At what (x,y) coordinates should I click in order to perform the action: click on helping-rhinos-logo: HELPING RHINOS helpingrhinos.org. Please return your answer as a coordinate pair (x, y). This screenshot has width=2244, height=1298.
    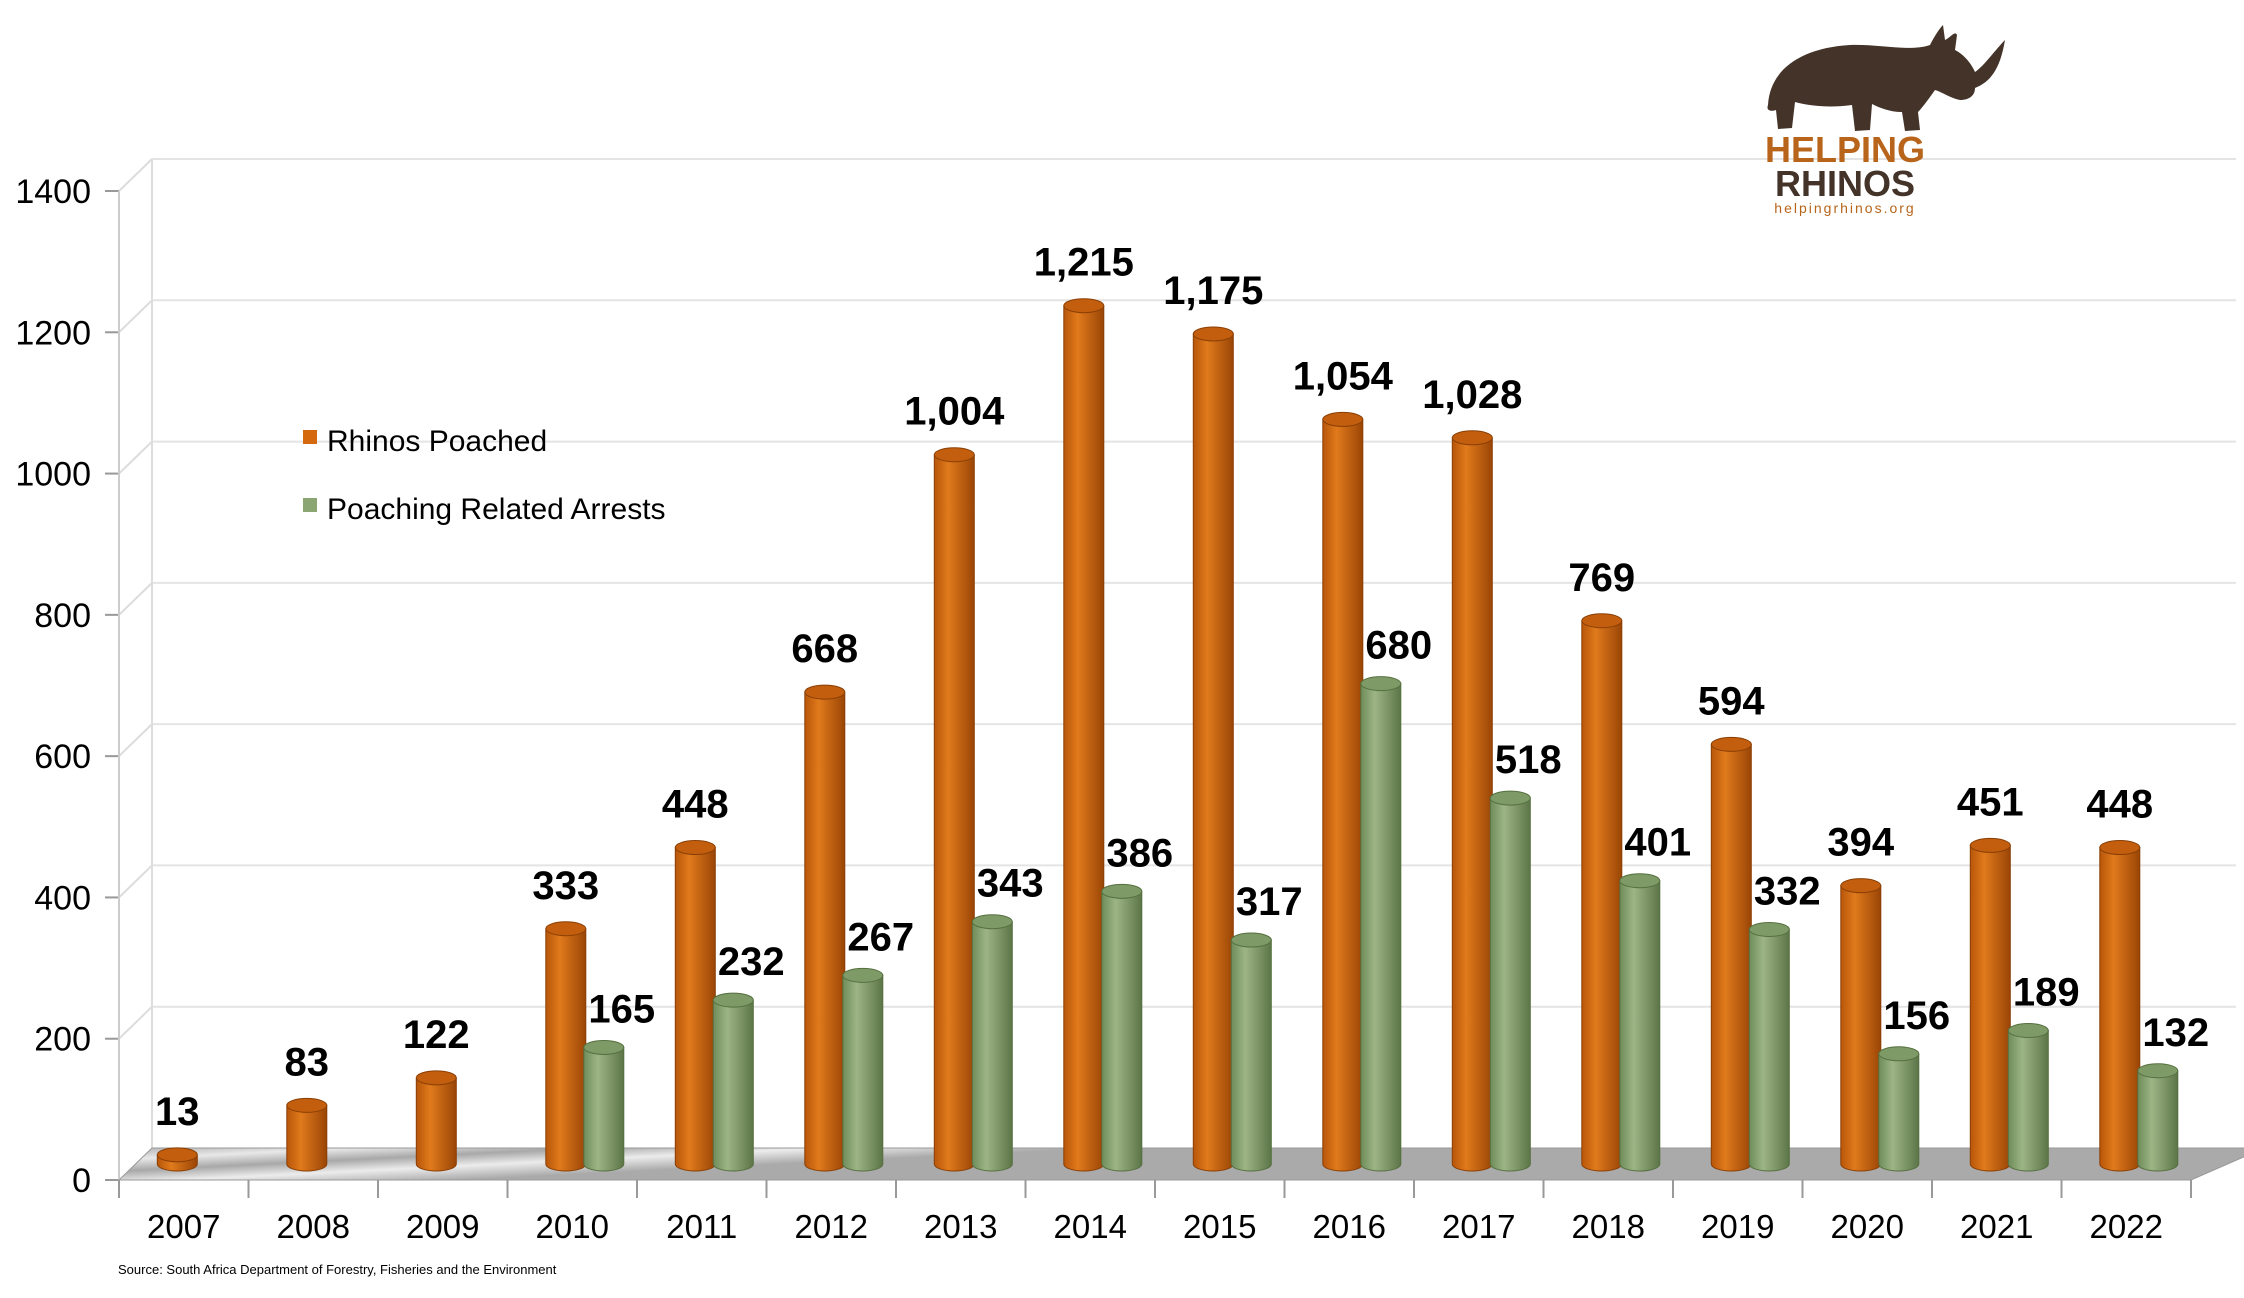
    Looking at the image, I should click on (1885, 120).